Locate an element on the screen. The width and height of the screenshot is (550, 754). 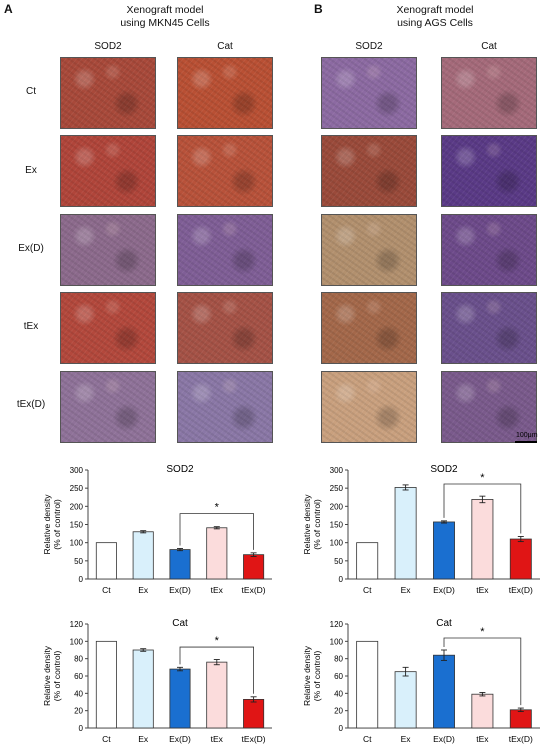
panel-b-title-line1: Xenograft model is located at coordinates (435, 10).